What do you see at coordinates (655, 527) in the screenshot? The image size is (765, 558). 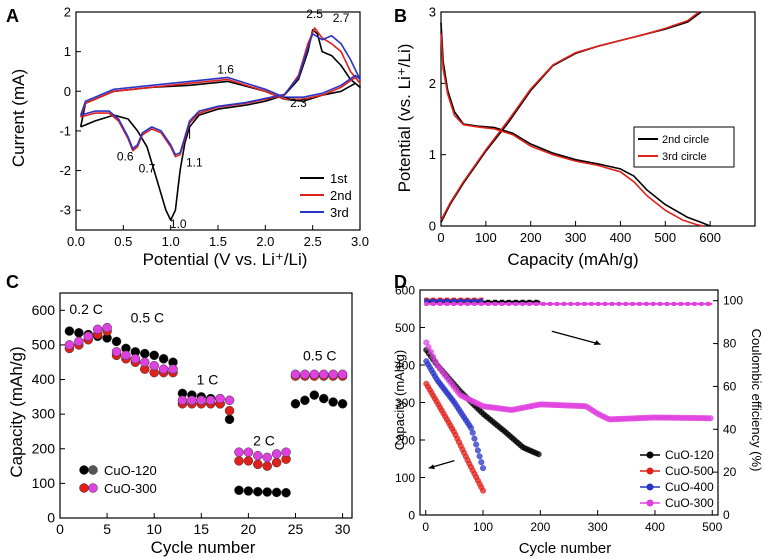 I see `panel-d-xtick-label: 400` at bounding box center [655, 527].